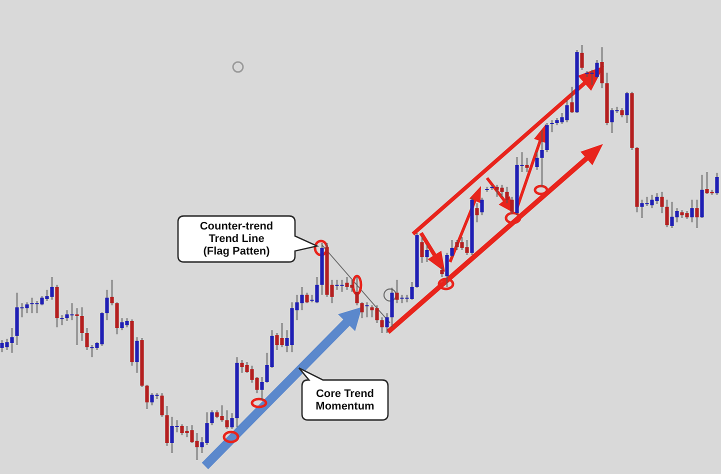  What do you see at coordinates (345, 400) in the screenshot?
I see `annotation: Core Trend Momentum` at bounding box center [345, 400].